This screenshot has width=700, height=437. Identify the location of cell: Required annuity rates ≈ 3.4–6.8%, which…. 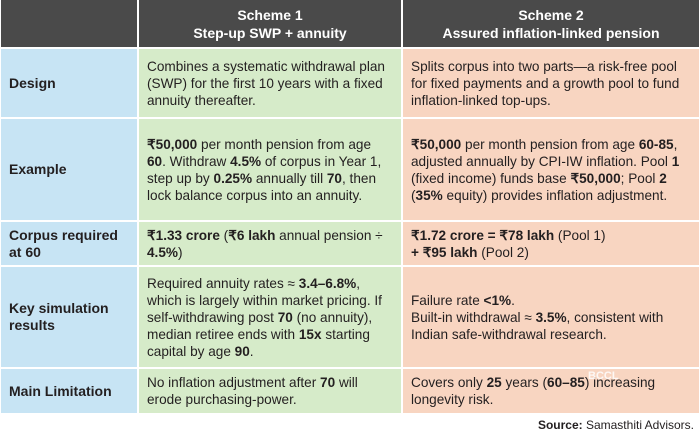
(270, 317).